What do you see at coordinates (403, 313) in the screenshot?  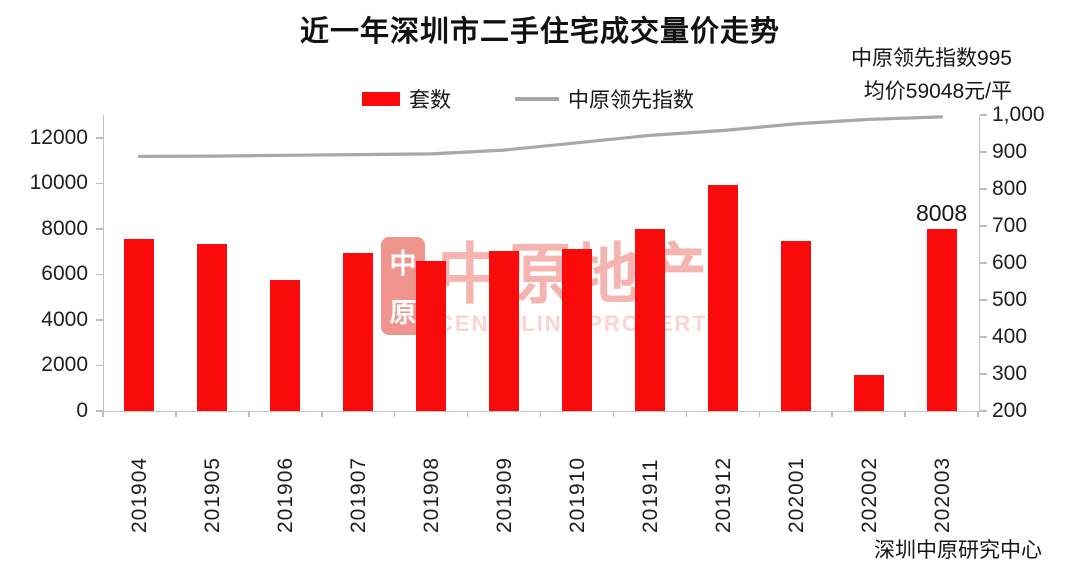 I see `seal-char-bottom: 原` at bounding box center [403, 313].